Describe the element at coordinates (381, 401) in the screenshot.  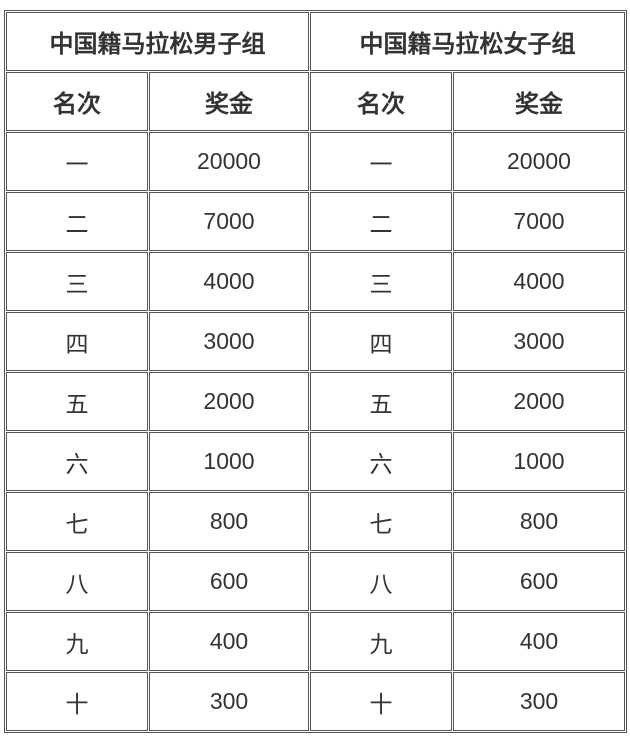
I see `women-rank-cell: 五` at that location.